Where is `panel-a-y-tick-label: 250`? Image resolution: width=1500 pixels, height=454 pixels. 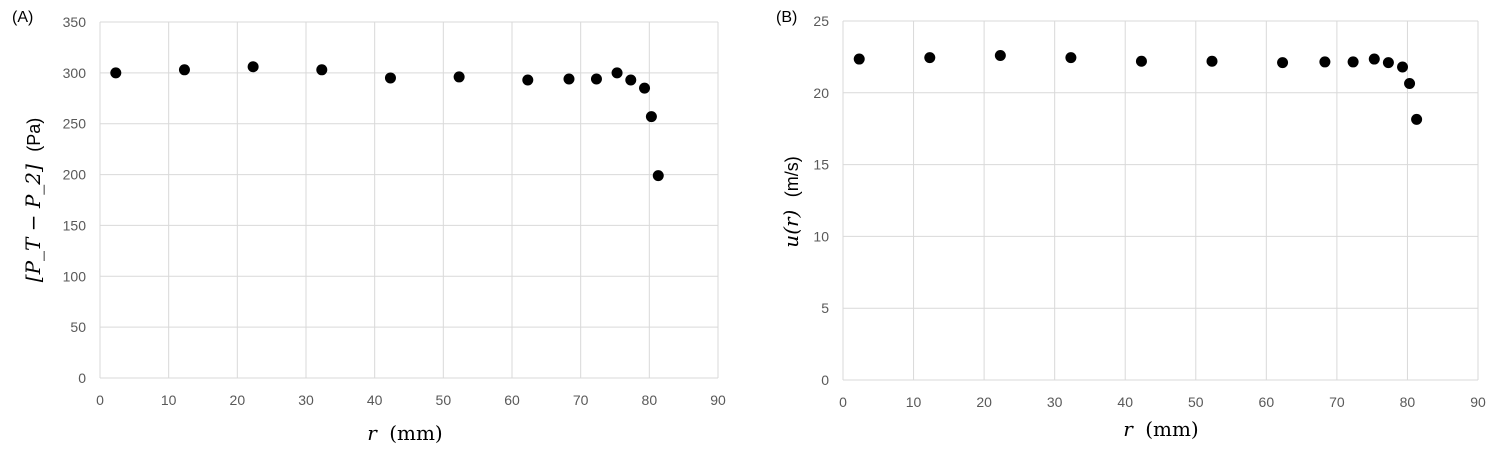 panel-a-y-tick-label: 250 is located at coordinates (75, 124).